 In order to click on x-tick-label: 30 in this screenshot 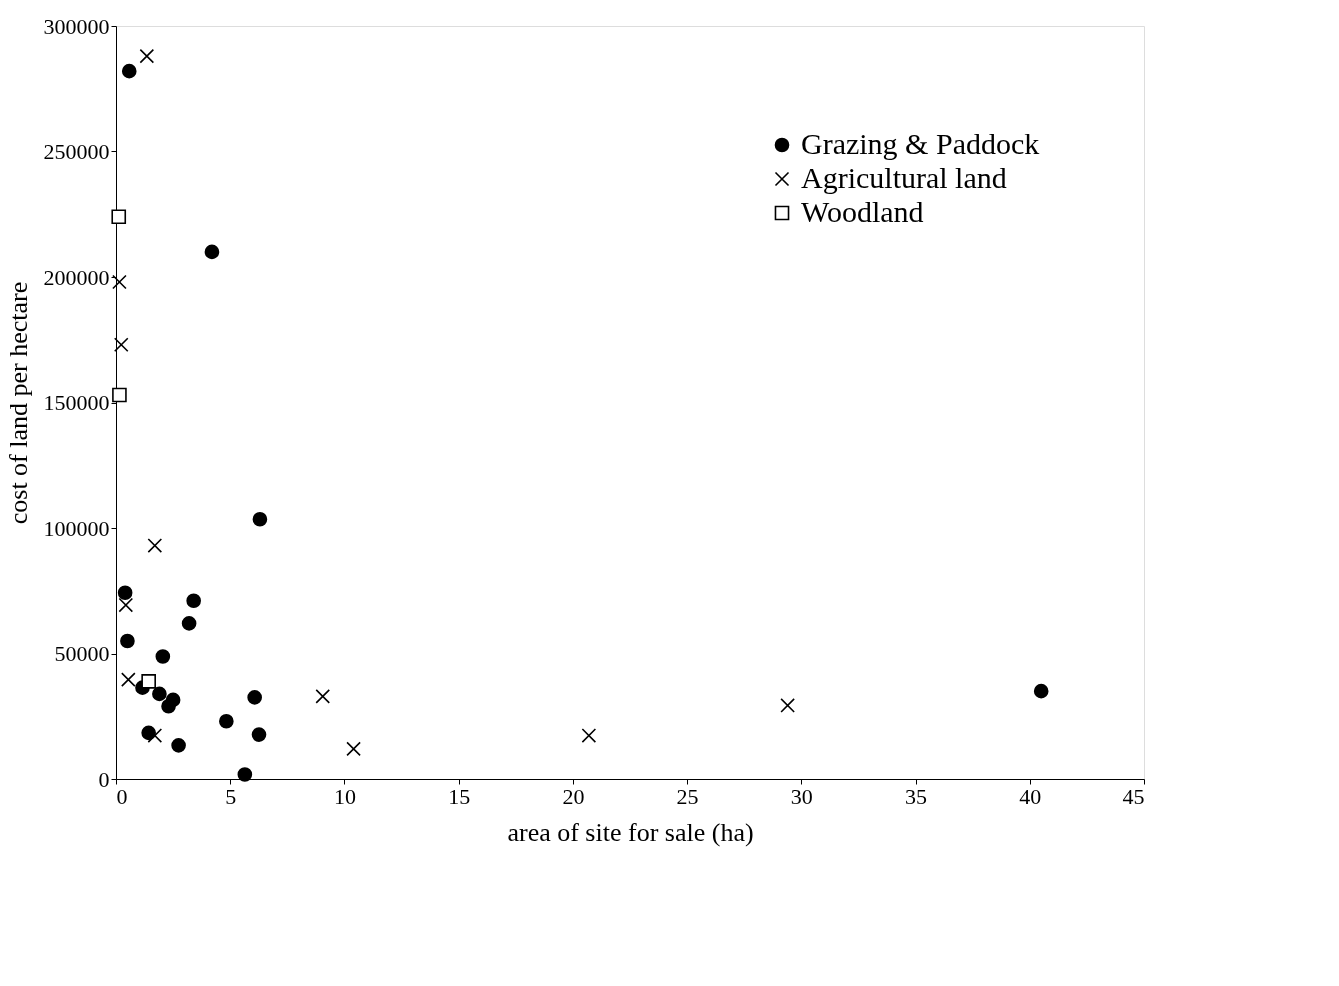, I will do `click(801, 796)`.